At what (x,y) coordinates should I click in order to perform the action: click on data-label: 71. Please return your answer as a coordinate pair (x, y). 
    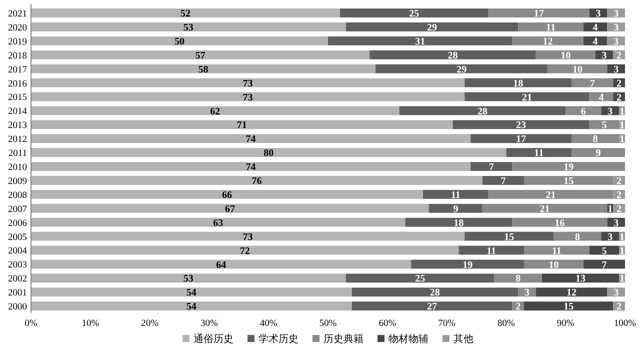
    Looking at the image, I should click on (241, 126).